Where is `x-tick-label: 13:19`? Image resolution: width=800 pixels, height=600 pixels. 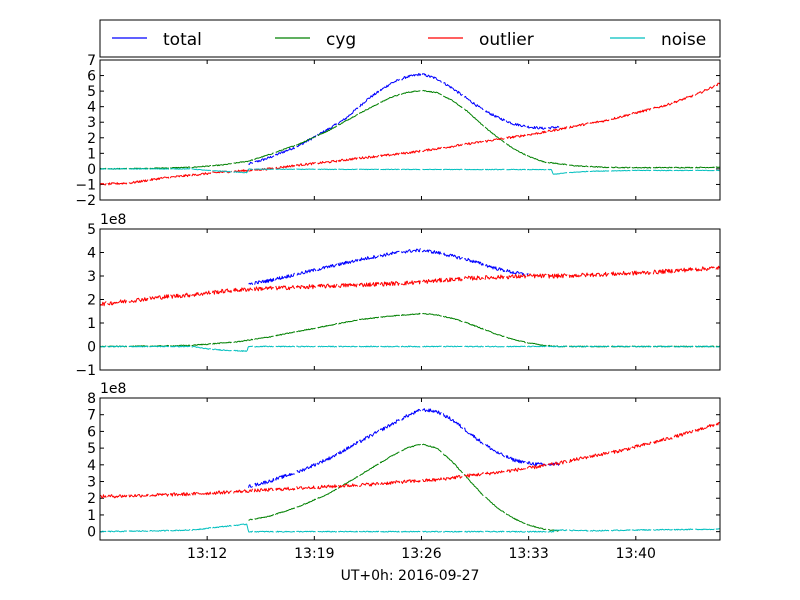
x-tick-label: 13:19 is located at coordinates (314, 554).